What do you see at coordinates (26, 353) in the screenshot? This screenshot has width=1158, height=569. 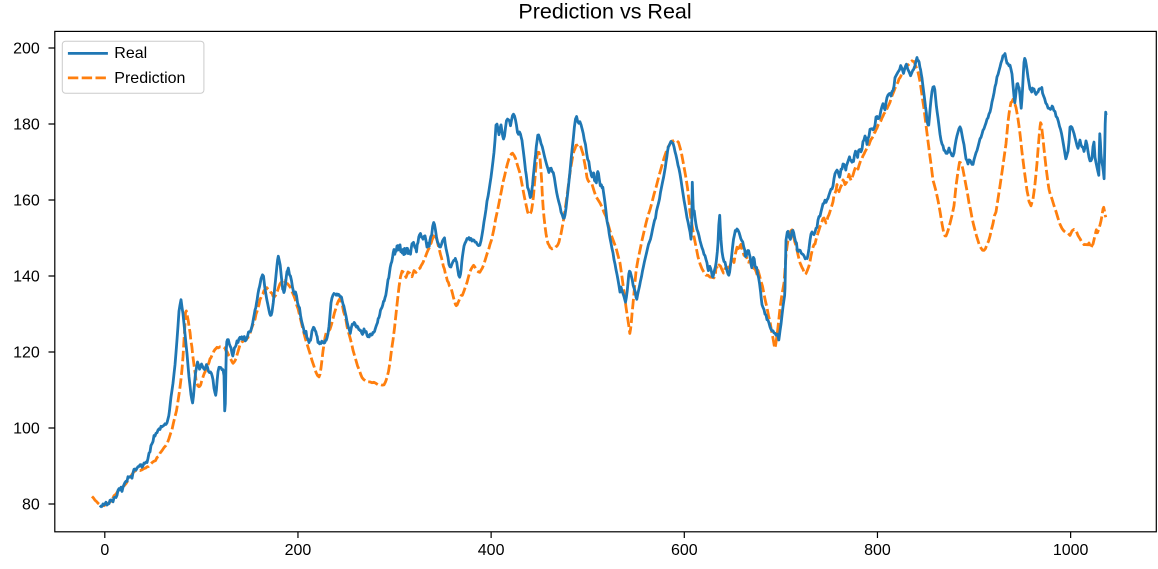 I see `svg-text: 120` at bounding box center [26, 353].